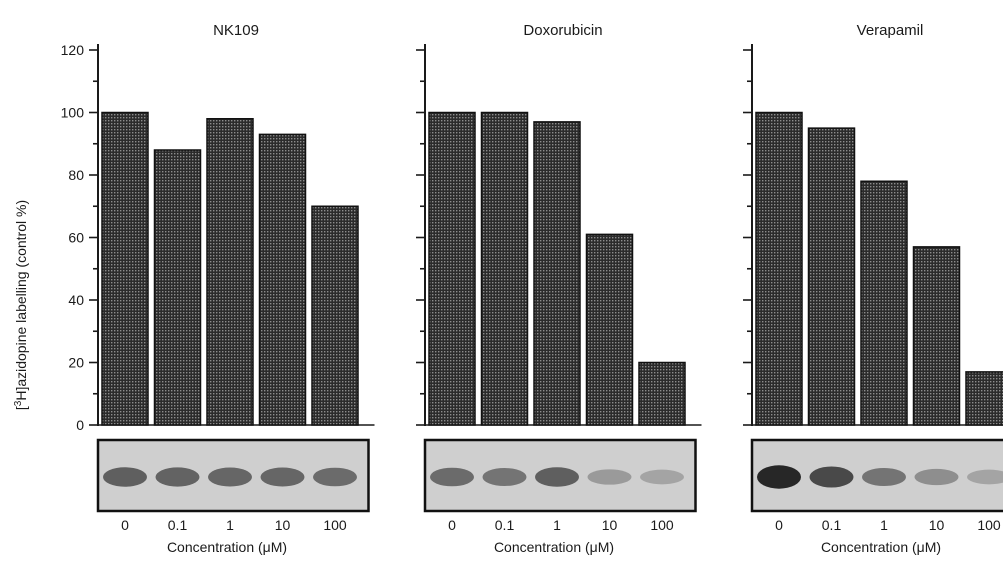  What do you see at coordinates (76, 363) in the screenshot?
I see `y-tick-label: 20` at bounding box center [76, 363].